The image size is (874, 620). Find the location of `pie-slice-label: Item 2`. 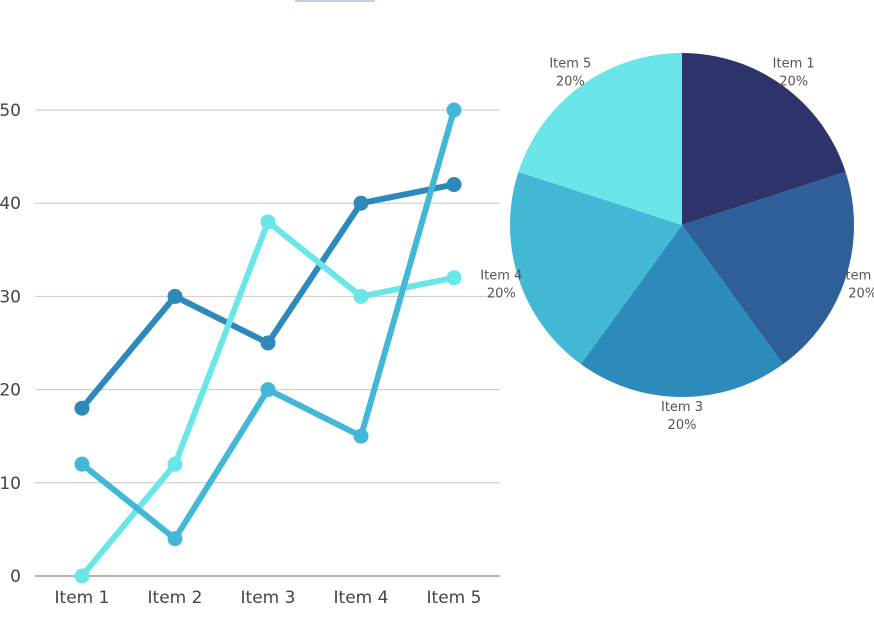

pie-slice-label: Item 2 is located at coordinates (858, 276).